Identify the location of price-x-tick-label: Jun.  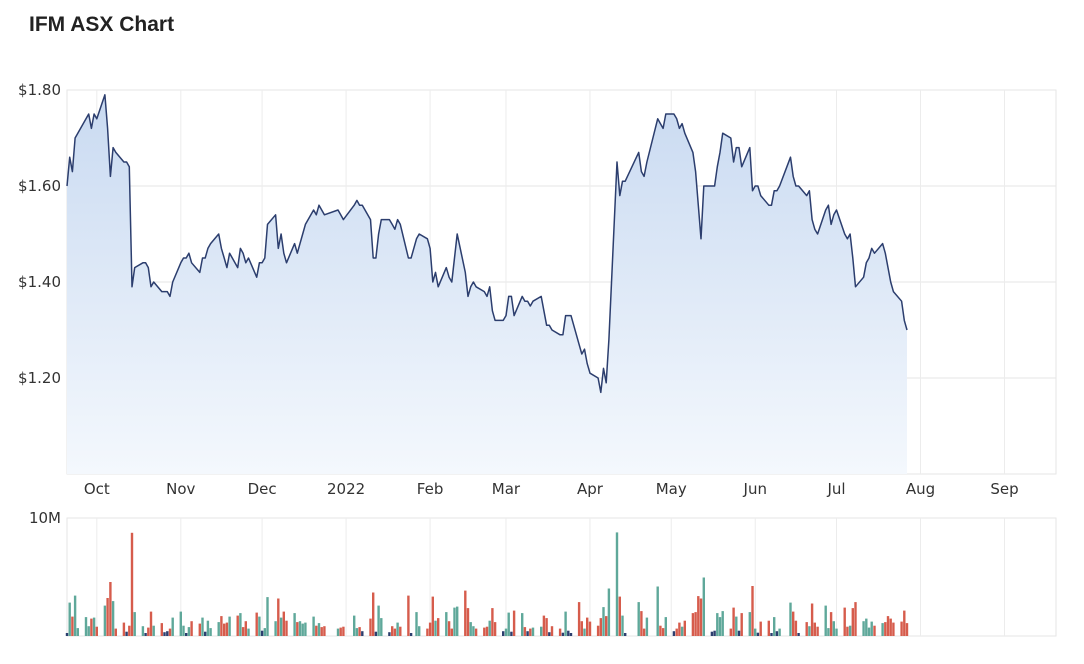
(755, 489).